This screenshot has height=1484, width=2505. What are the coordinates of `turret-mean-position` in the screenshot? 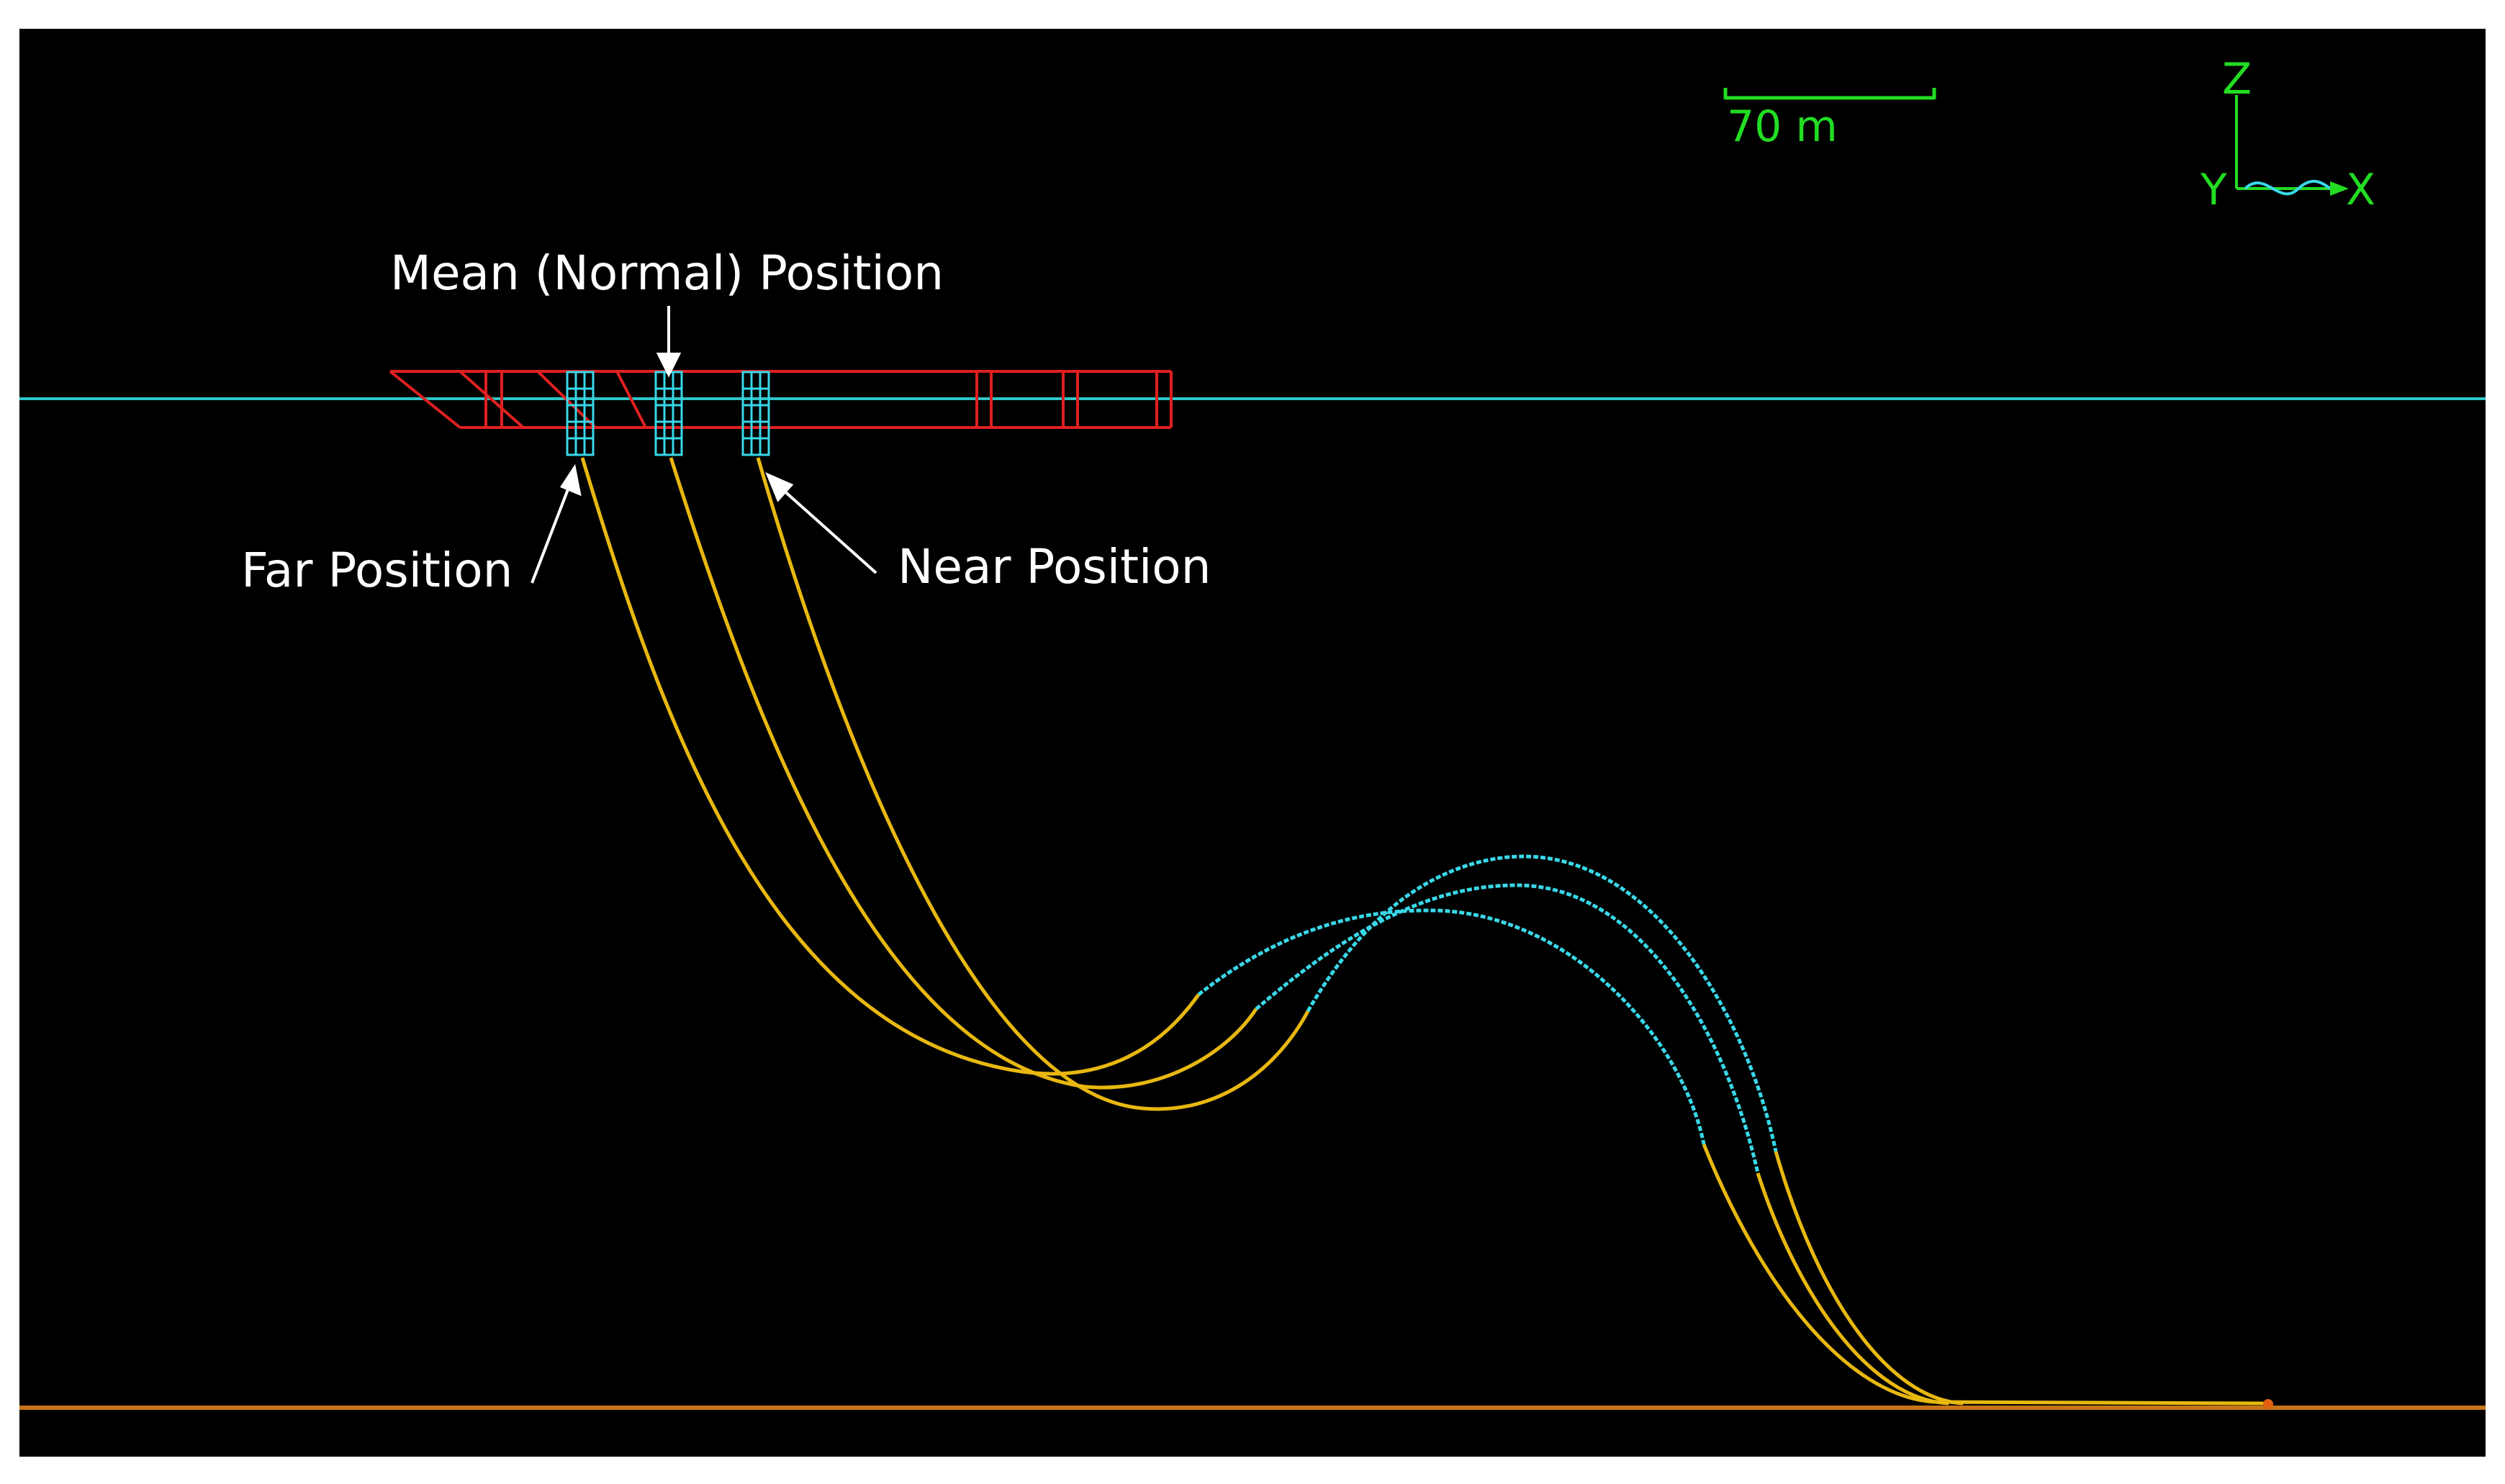 It's located at (668, 413).